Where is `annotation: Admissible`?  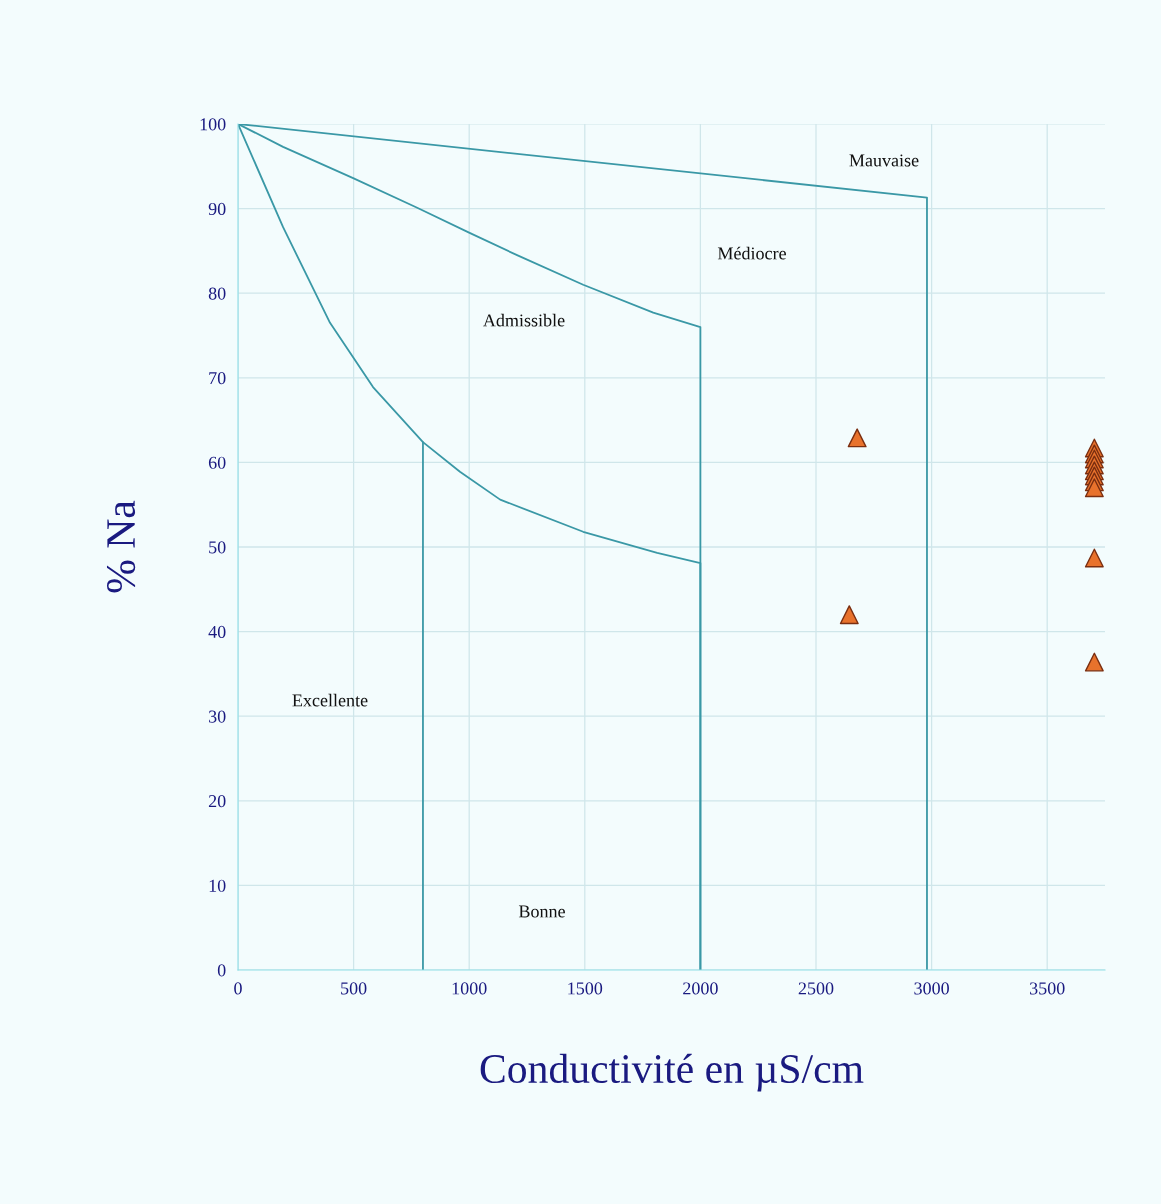 annotation: Admissible is located at coordinates (524, 320).